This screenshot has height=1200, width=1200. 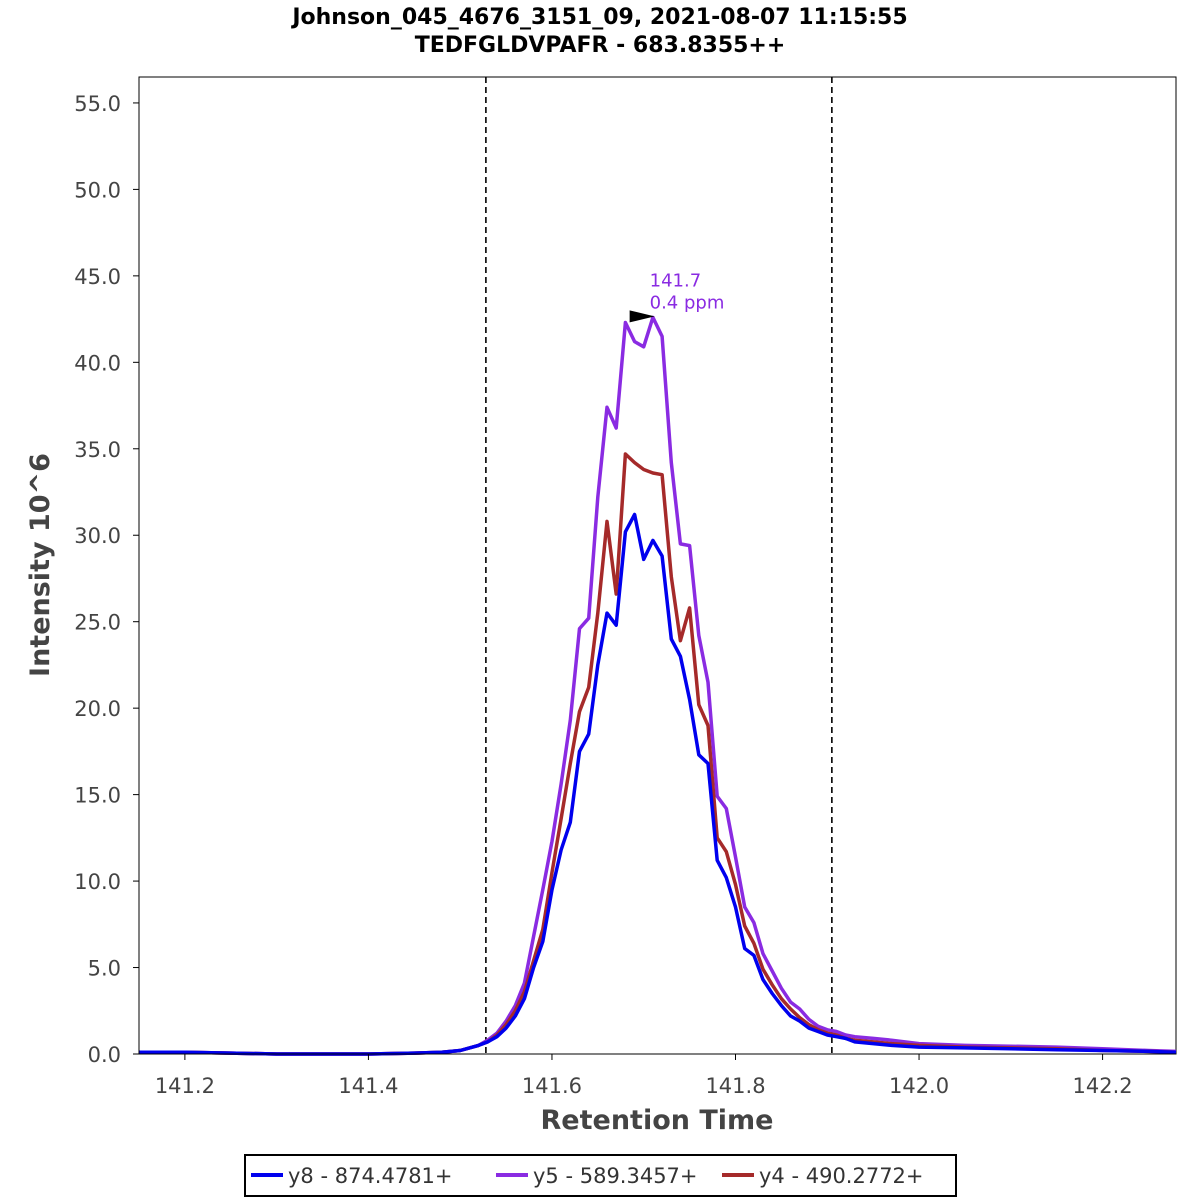 I want to click on y-tick-label: 25.0, so click(x=97, y=623).